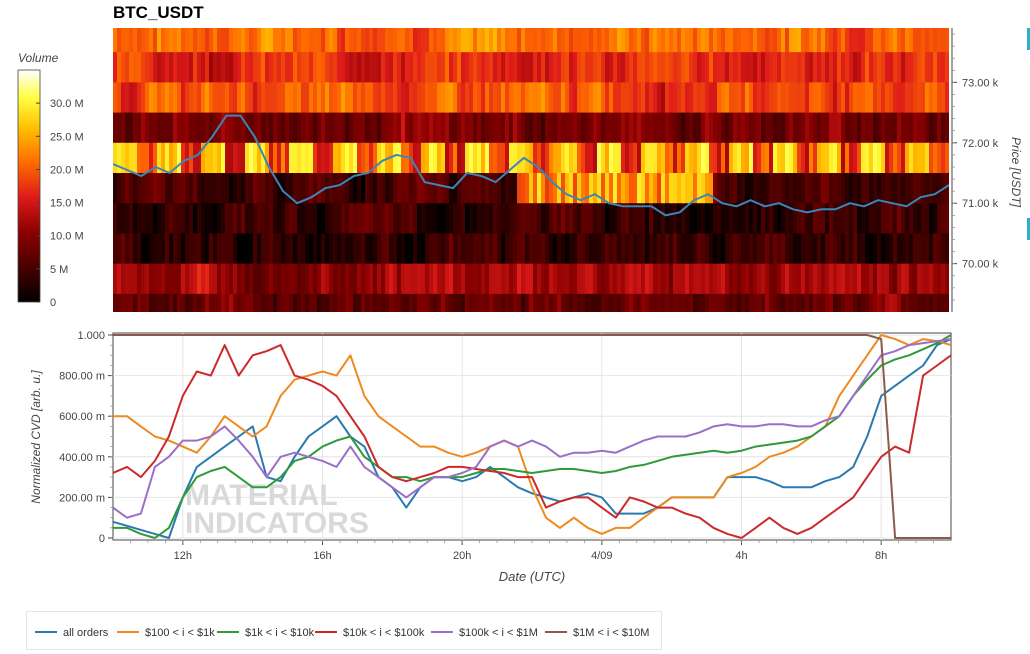 This screenshot has height=654, width=1030. Describe the element at coordinates (498, 633) in the screenshot. I see `legend-item-label: $100k < i < $1M` at that location.